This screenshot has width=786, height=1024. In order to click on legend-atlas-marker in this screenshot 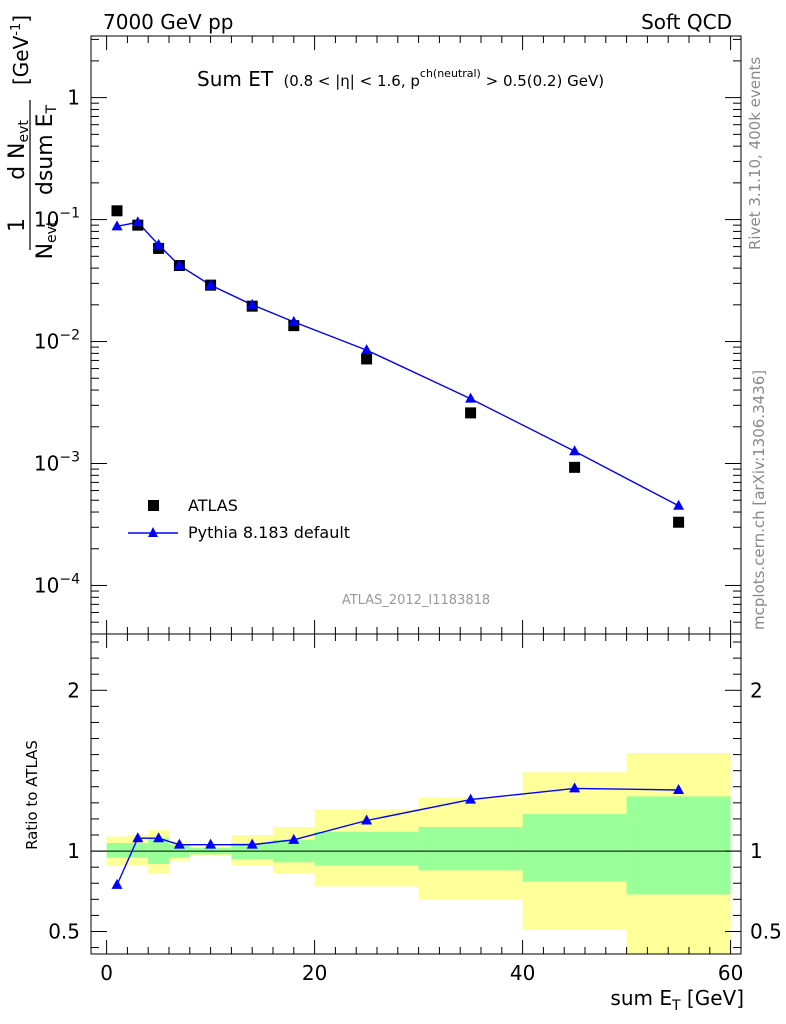, I will do `click(153, 505)`.